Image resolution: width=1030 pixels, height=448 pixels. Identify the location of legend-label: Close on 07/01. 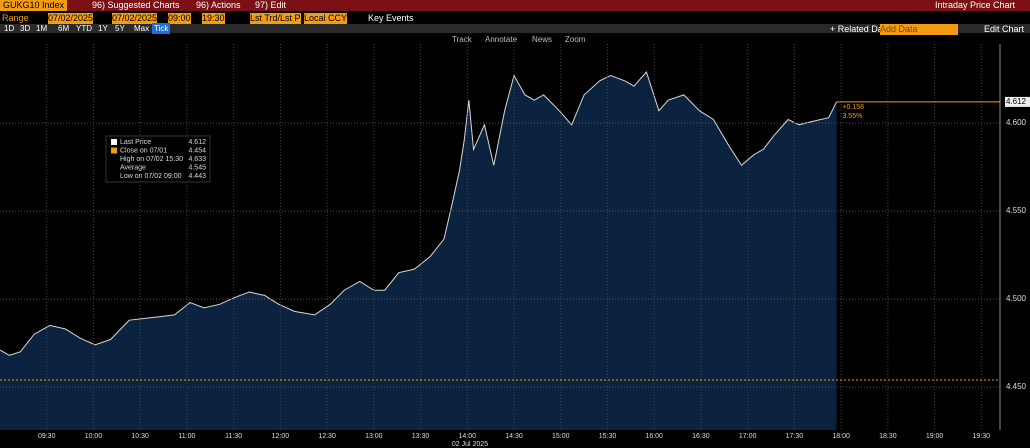
(143, 150).